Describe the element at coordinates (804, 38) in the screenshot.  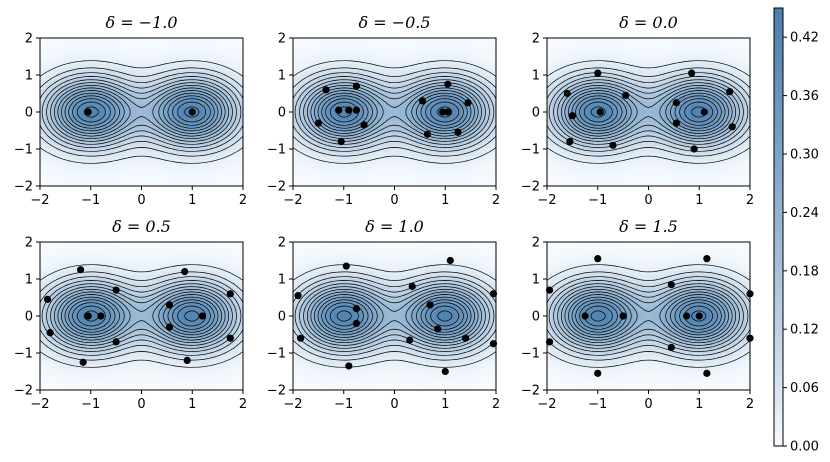
I see `colorbar-tick-label: 0.42` at that location.